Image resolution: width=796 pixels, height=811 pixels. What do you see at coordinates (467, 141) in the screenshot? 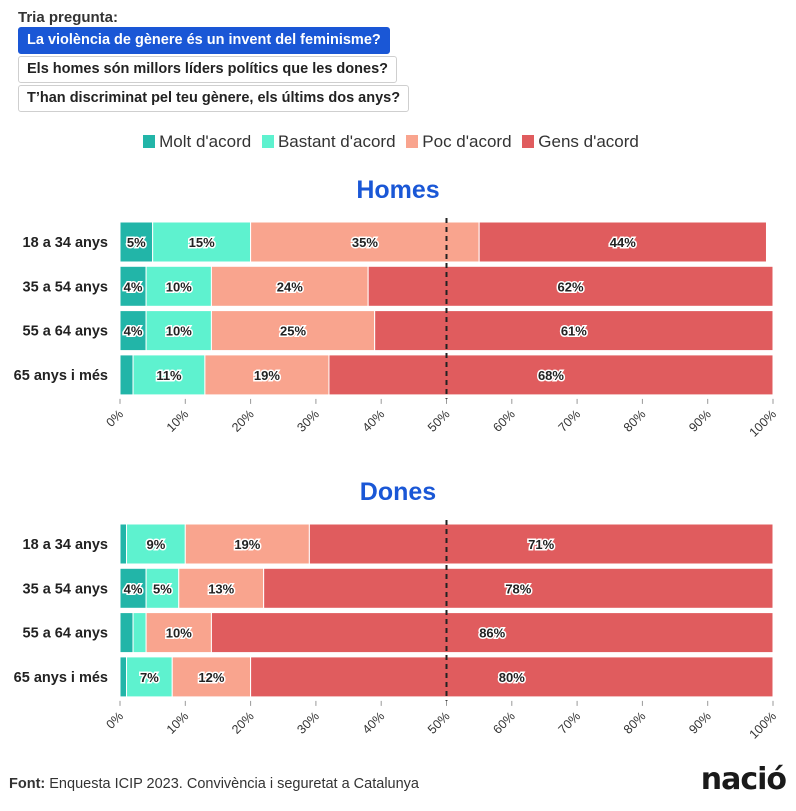
I see `legend-label-poc-acord: Poc d'acord` at bounding box center [467, 141].